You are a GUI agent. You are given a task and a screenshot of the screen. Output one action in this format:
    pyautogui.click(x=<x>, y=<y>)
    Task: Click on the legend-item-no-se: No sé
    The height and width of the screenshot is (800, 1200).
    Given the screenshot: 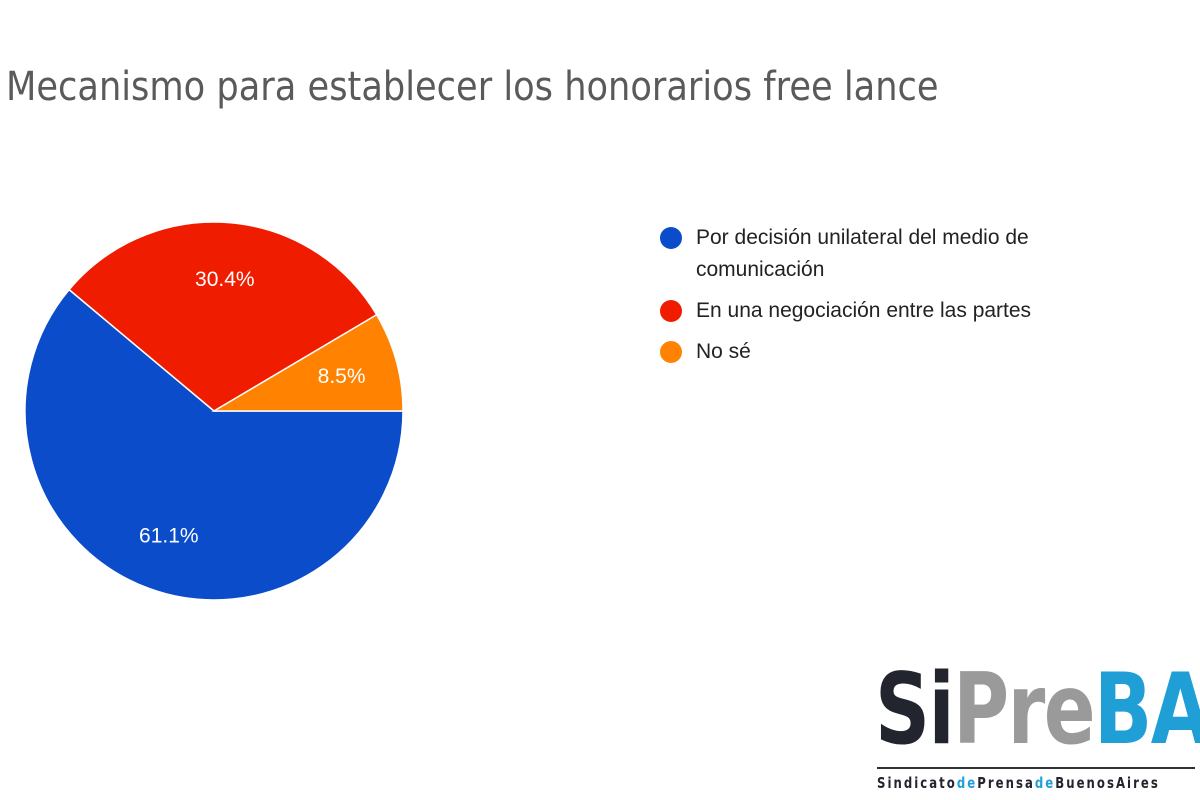 What is the action you would take?
    pyautogui.click(x=920, y=352)
    